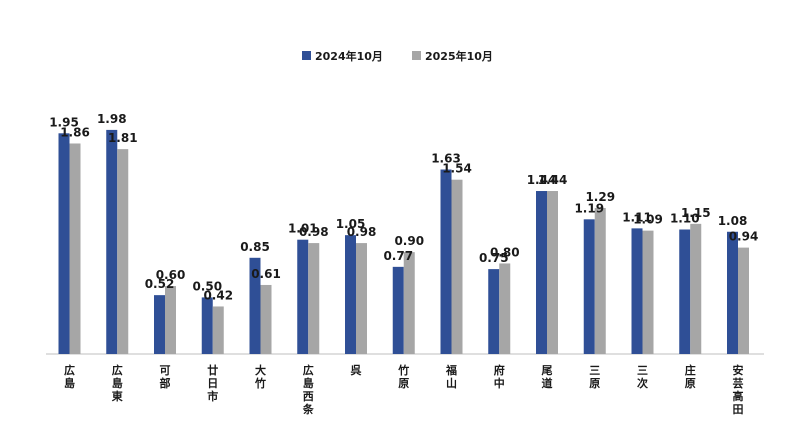 Image resolution: width=800 pixels, height=448 pixels. I want to click on category-labels-group: 広島 広島東 可部 廿日市 大竹 広島西条 呉 竹原 福山 府中 尾道 三原 三次 庄原 安芸高田, so click(404, 389).